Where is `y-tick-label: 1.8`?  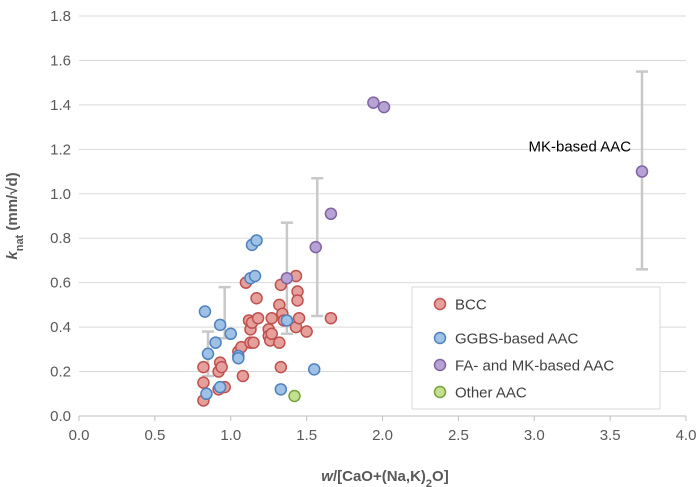
y-tick-label: 1.8 is located at coordinates (60, 16).